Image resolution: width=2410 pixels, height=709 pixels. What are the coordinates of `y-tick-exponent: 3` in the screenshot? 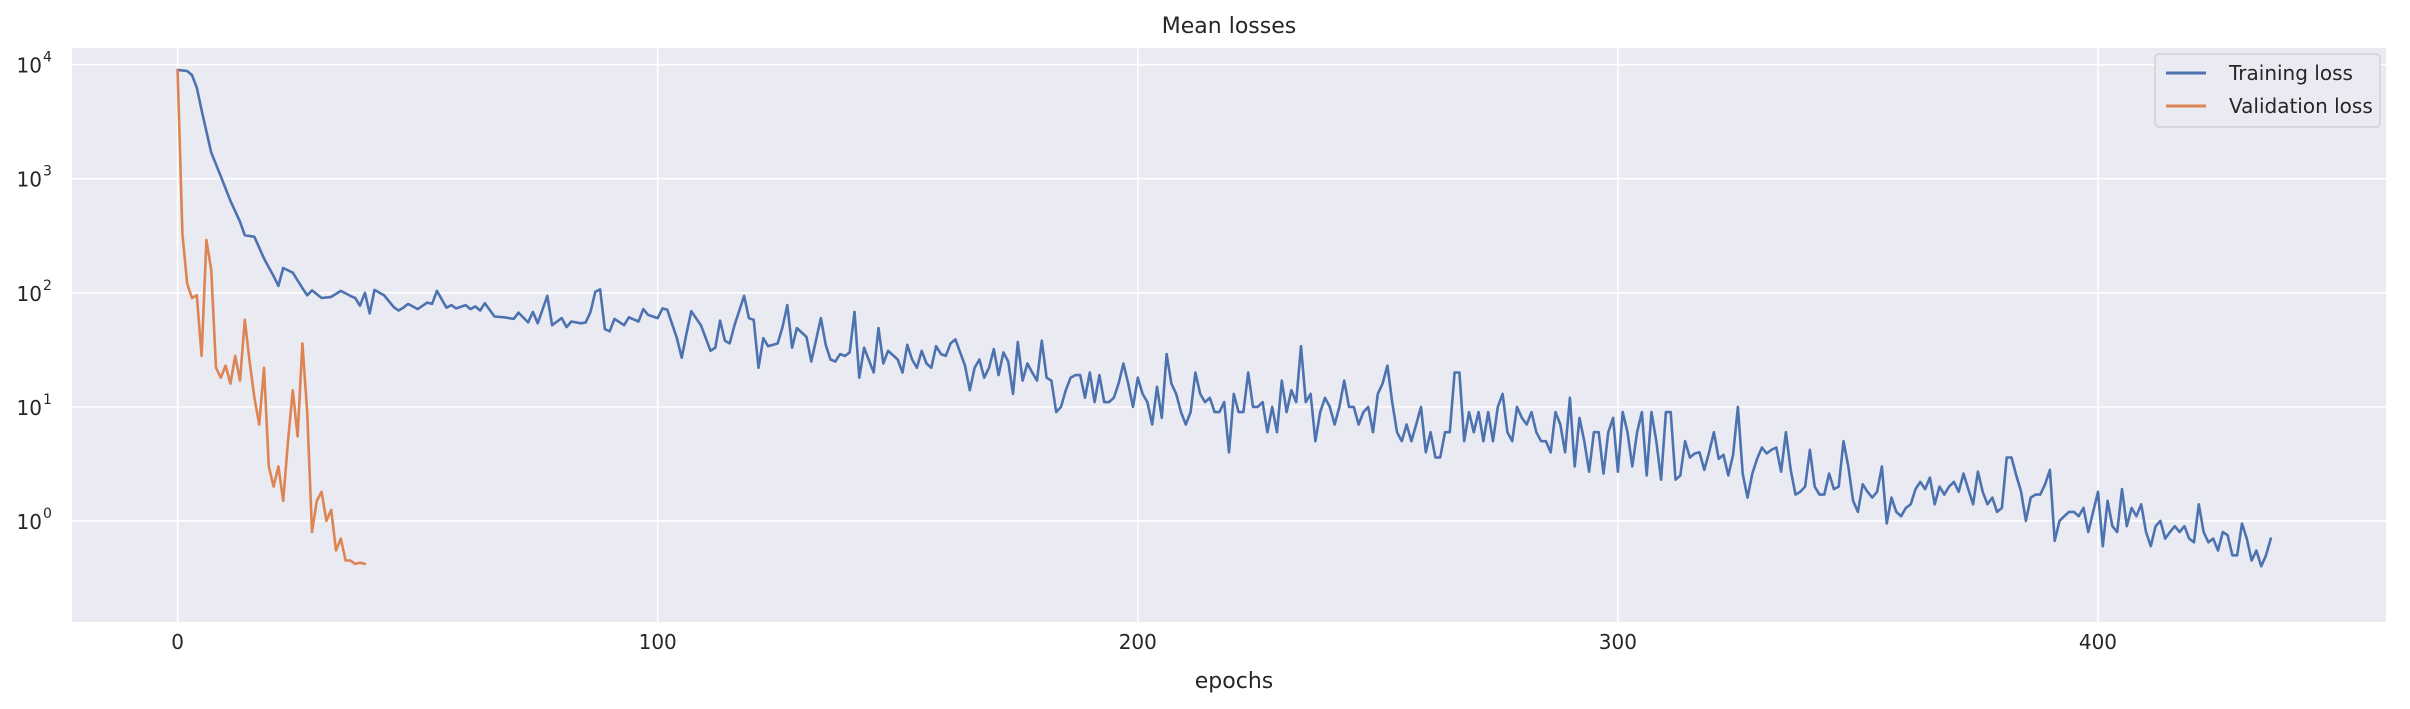 It's located at (47, 172).